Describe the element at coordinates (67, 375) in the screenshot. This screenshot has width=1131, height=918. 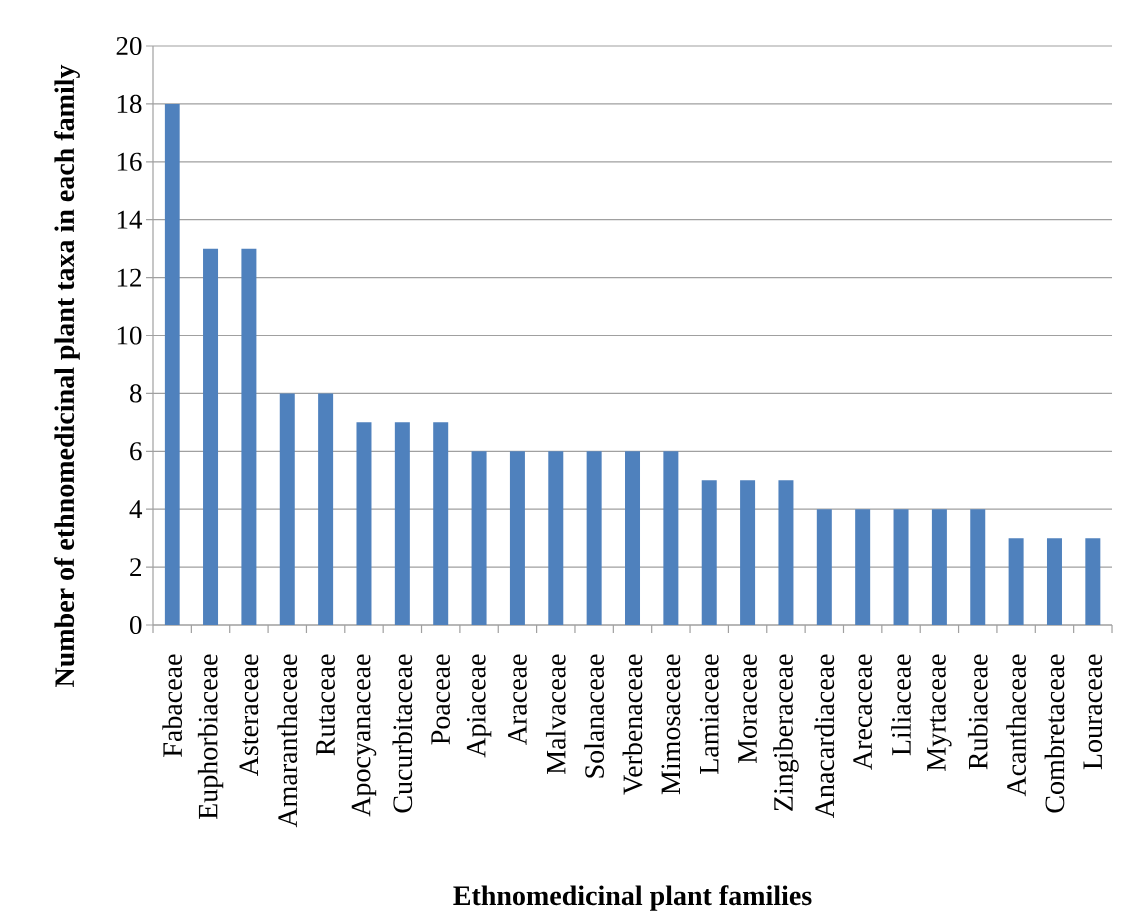
I see `y-axis-title: Number of ethnomedicinal plant taxa in each family` at that location.